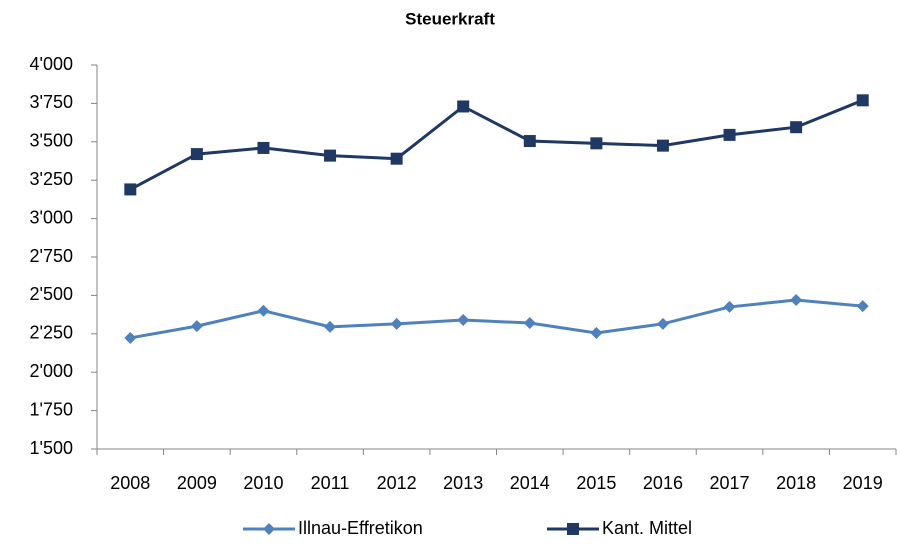 Image resolution: width=901 pixels, height=544 pixels. I want to click on x-tick-label: 2016, so click(663, 483).